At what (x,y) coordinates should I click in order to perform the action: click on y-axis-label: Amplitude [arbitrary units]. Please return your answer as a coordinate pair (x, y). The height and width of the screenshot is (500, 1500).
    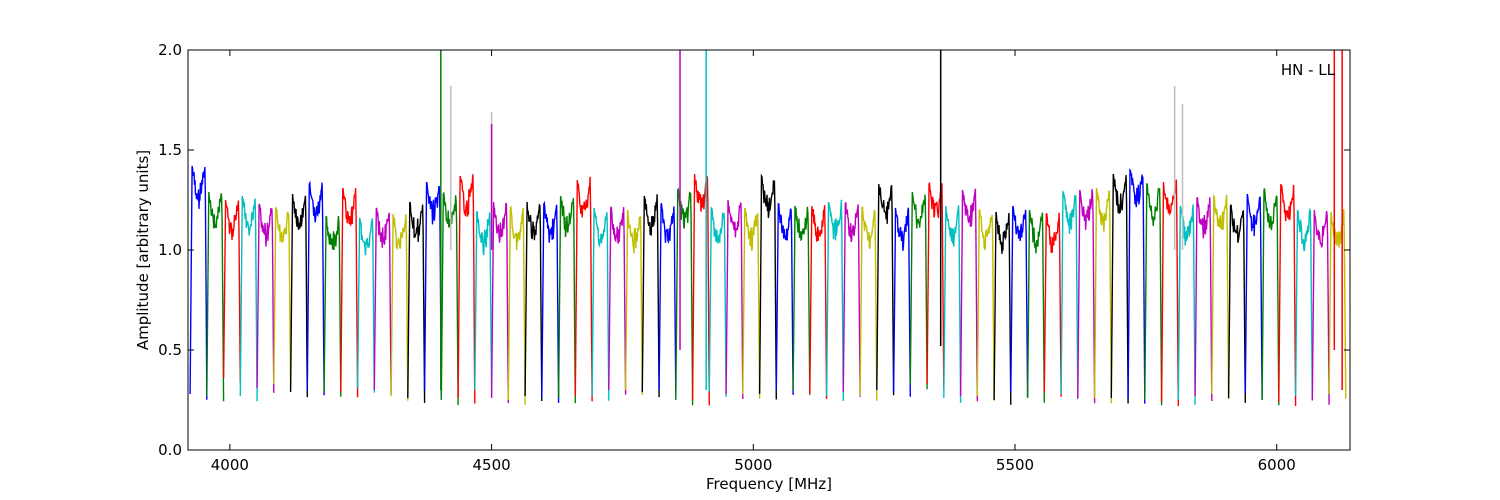
    Looking at the image, I should click on (143, 250).